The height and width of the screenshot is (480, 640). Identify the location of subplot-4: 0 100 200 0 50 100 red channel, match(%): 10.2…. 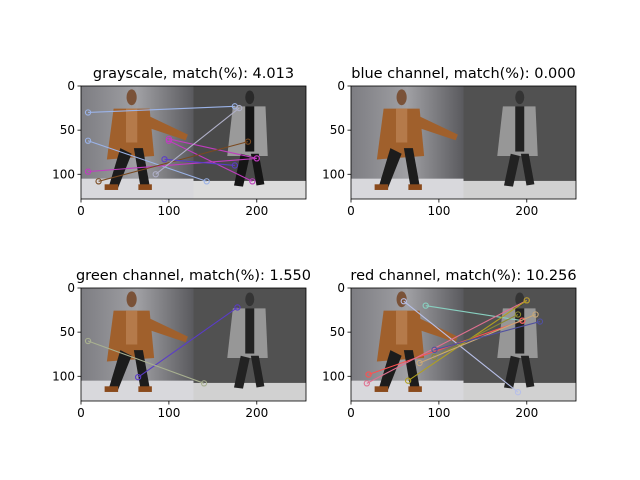
(449, 344).